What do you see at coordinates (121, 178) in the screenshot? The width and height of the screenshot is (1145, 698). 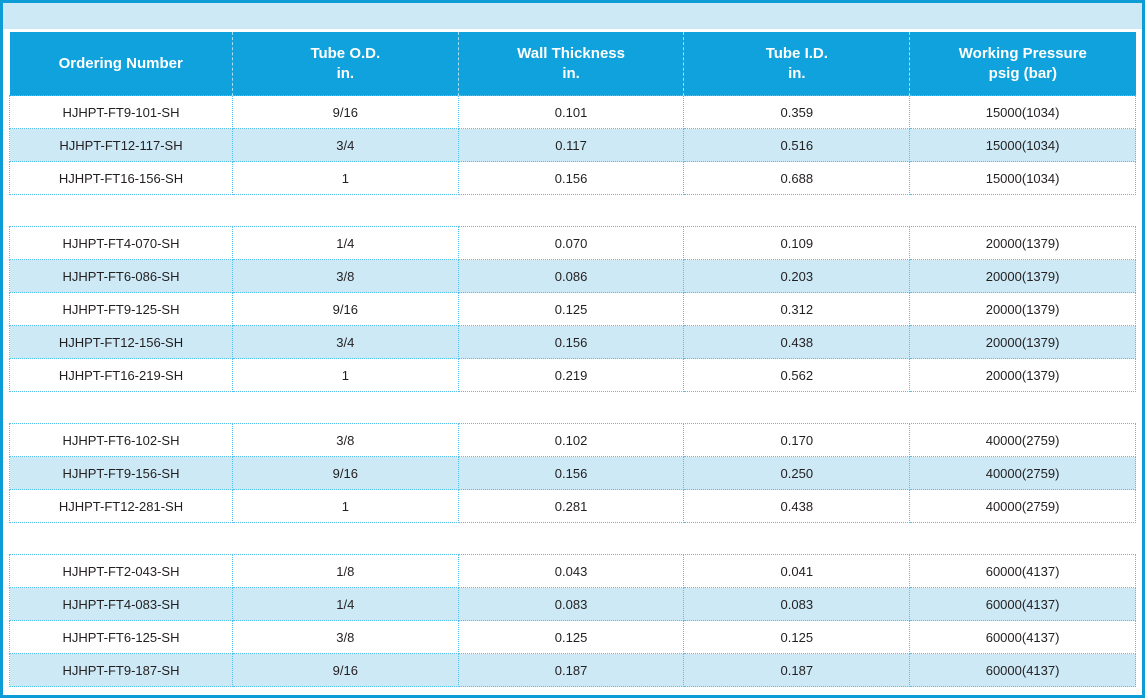 I see `cell-ordering-number: HJHPT-FT16-156-SH` at bounding box center [121, 178].